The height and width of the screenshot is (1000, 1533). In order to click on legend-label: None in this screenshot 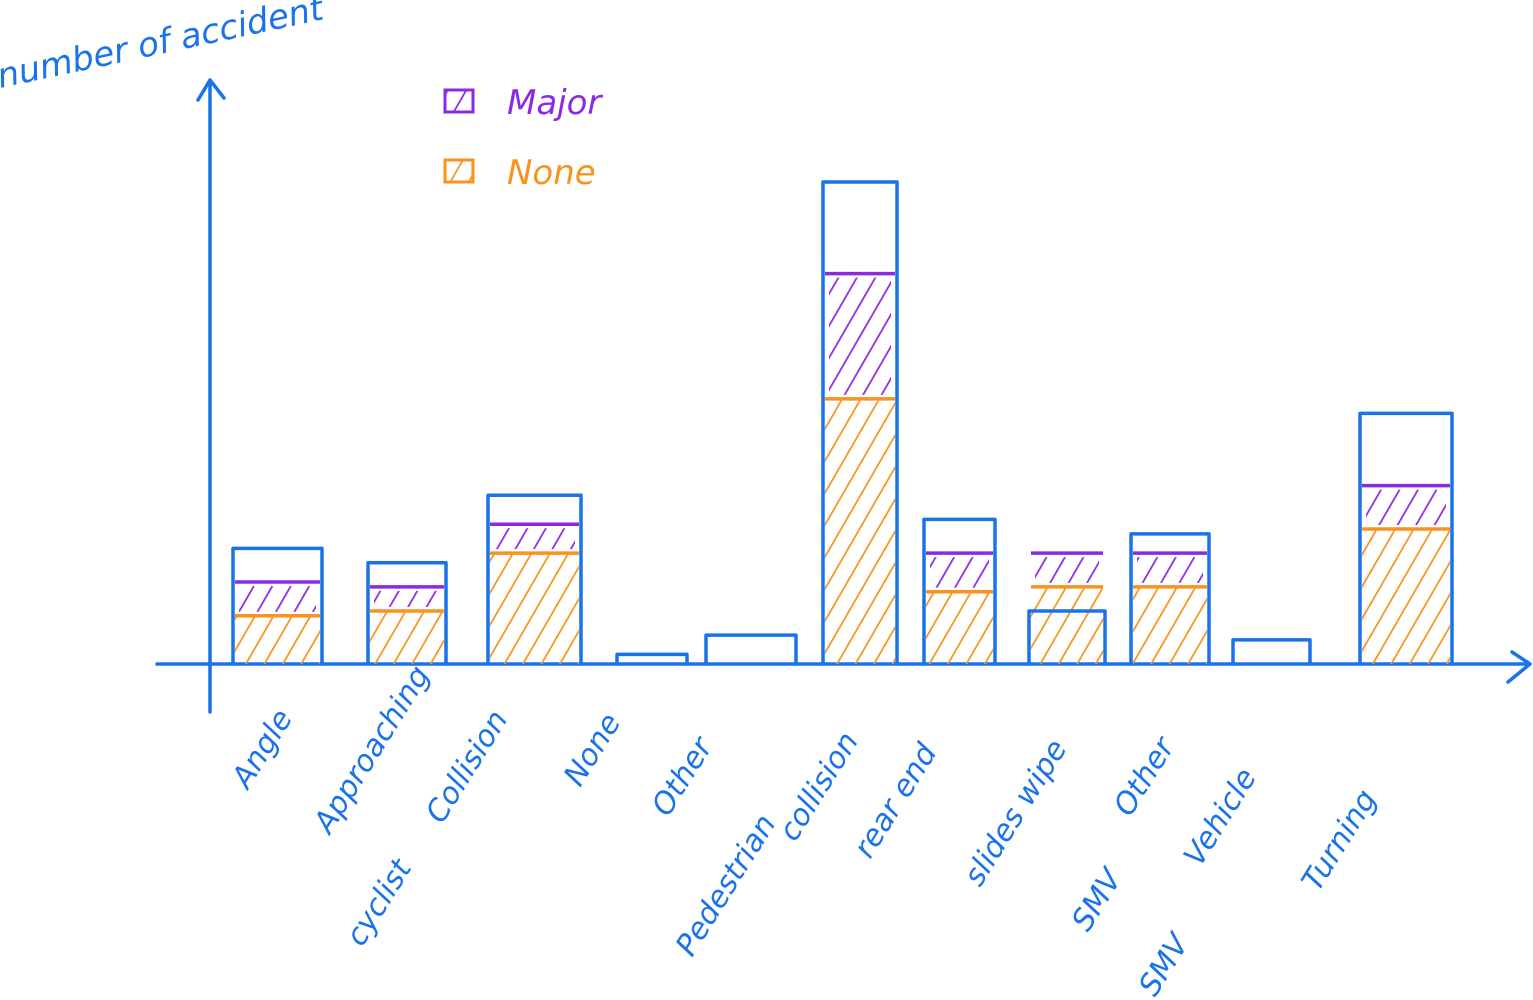, I will do `click(551, 173)`.